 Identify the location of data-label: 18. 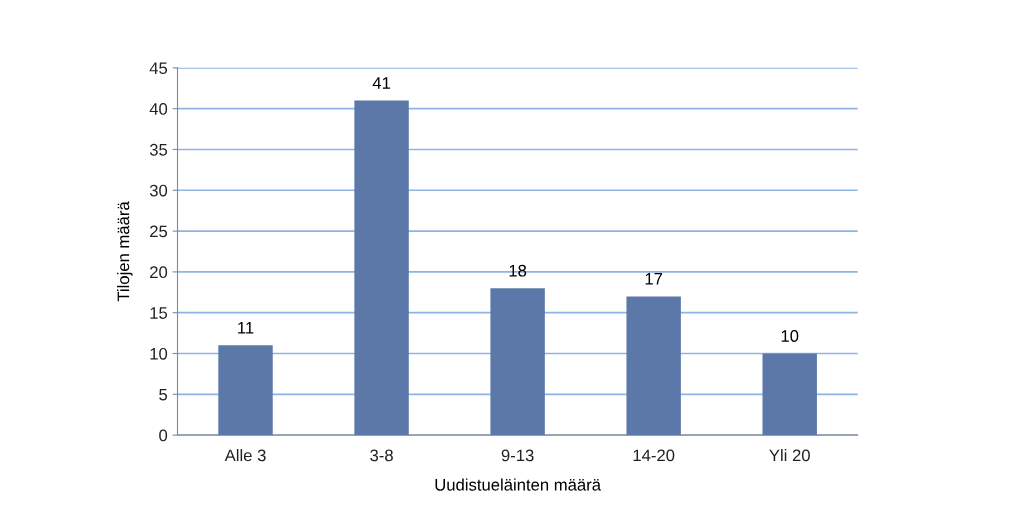
(518, 270).